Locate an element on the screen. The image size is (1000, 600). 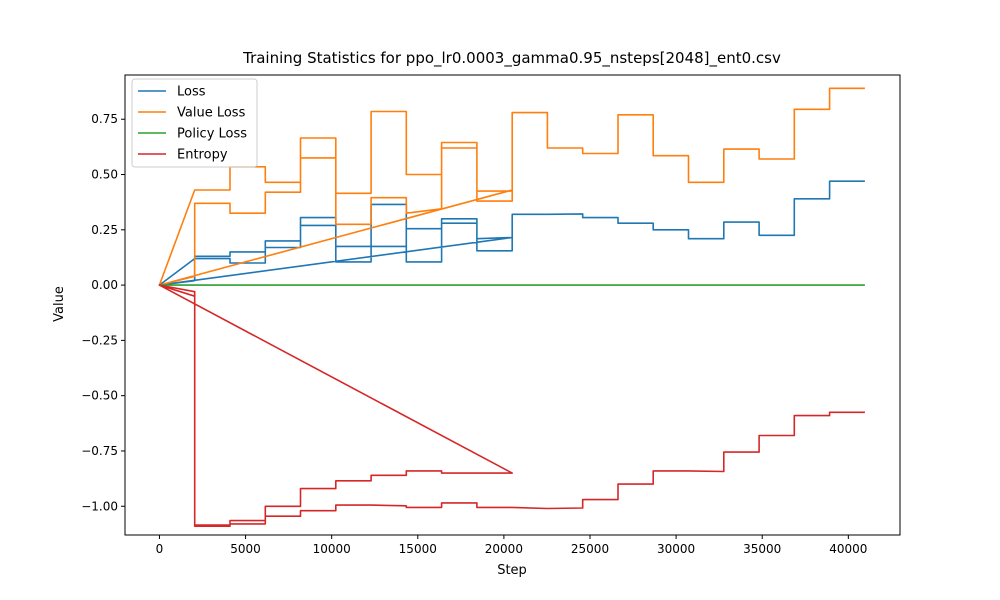
y-axis: −1.00 −0.75 −0.50 −0.25 0.00 0.25 0.50 0.75 is located at coordinates (103, 312).